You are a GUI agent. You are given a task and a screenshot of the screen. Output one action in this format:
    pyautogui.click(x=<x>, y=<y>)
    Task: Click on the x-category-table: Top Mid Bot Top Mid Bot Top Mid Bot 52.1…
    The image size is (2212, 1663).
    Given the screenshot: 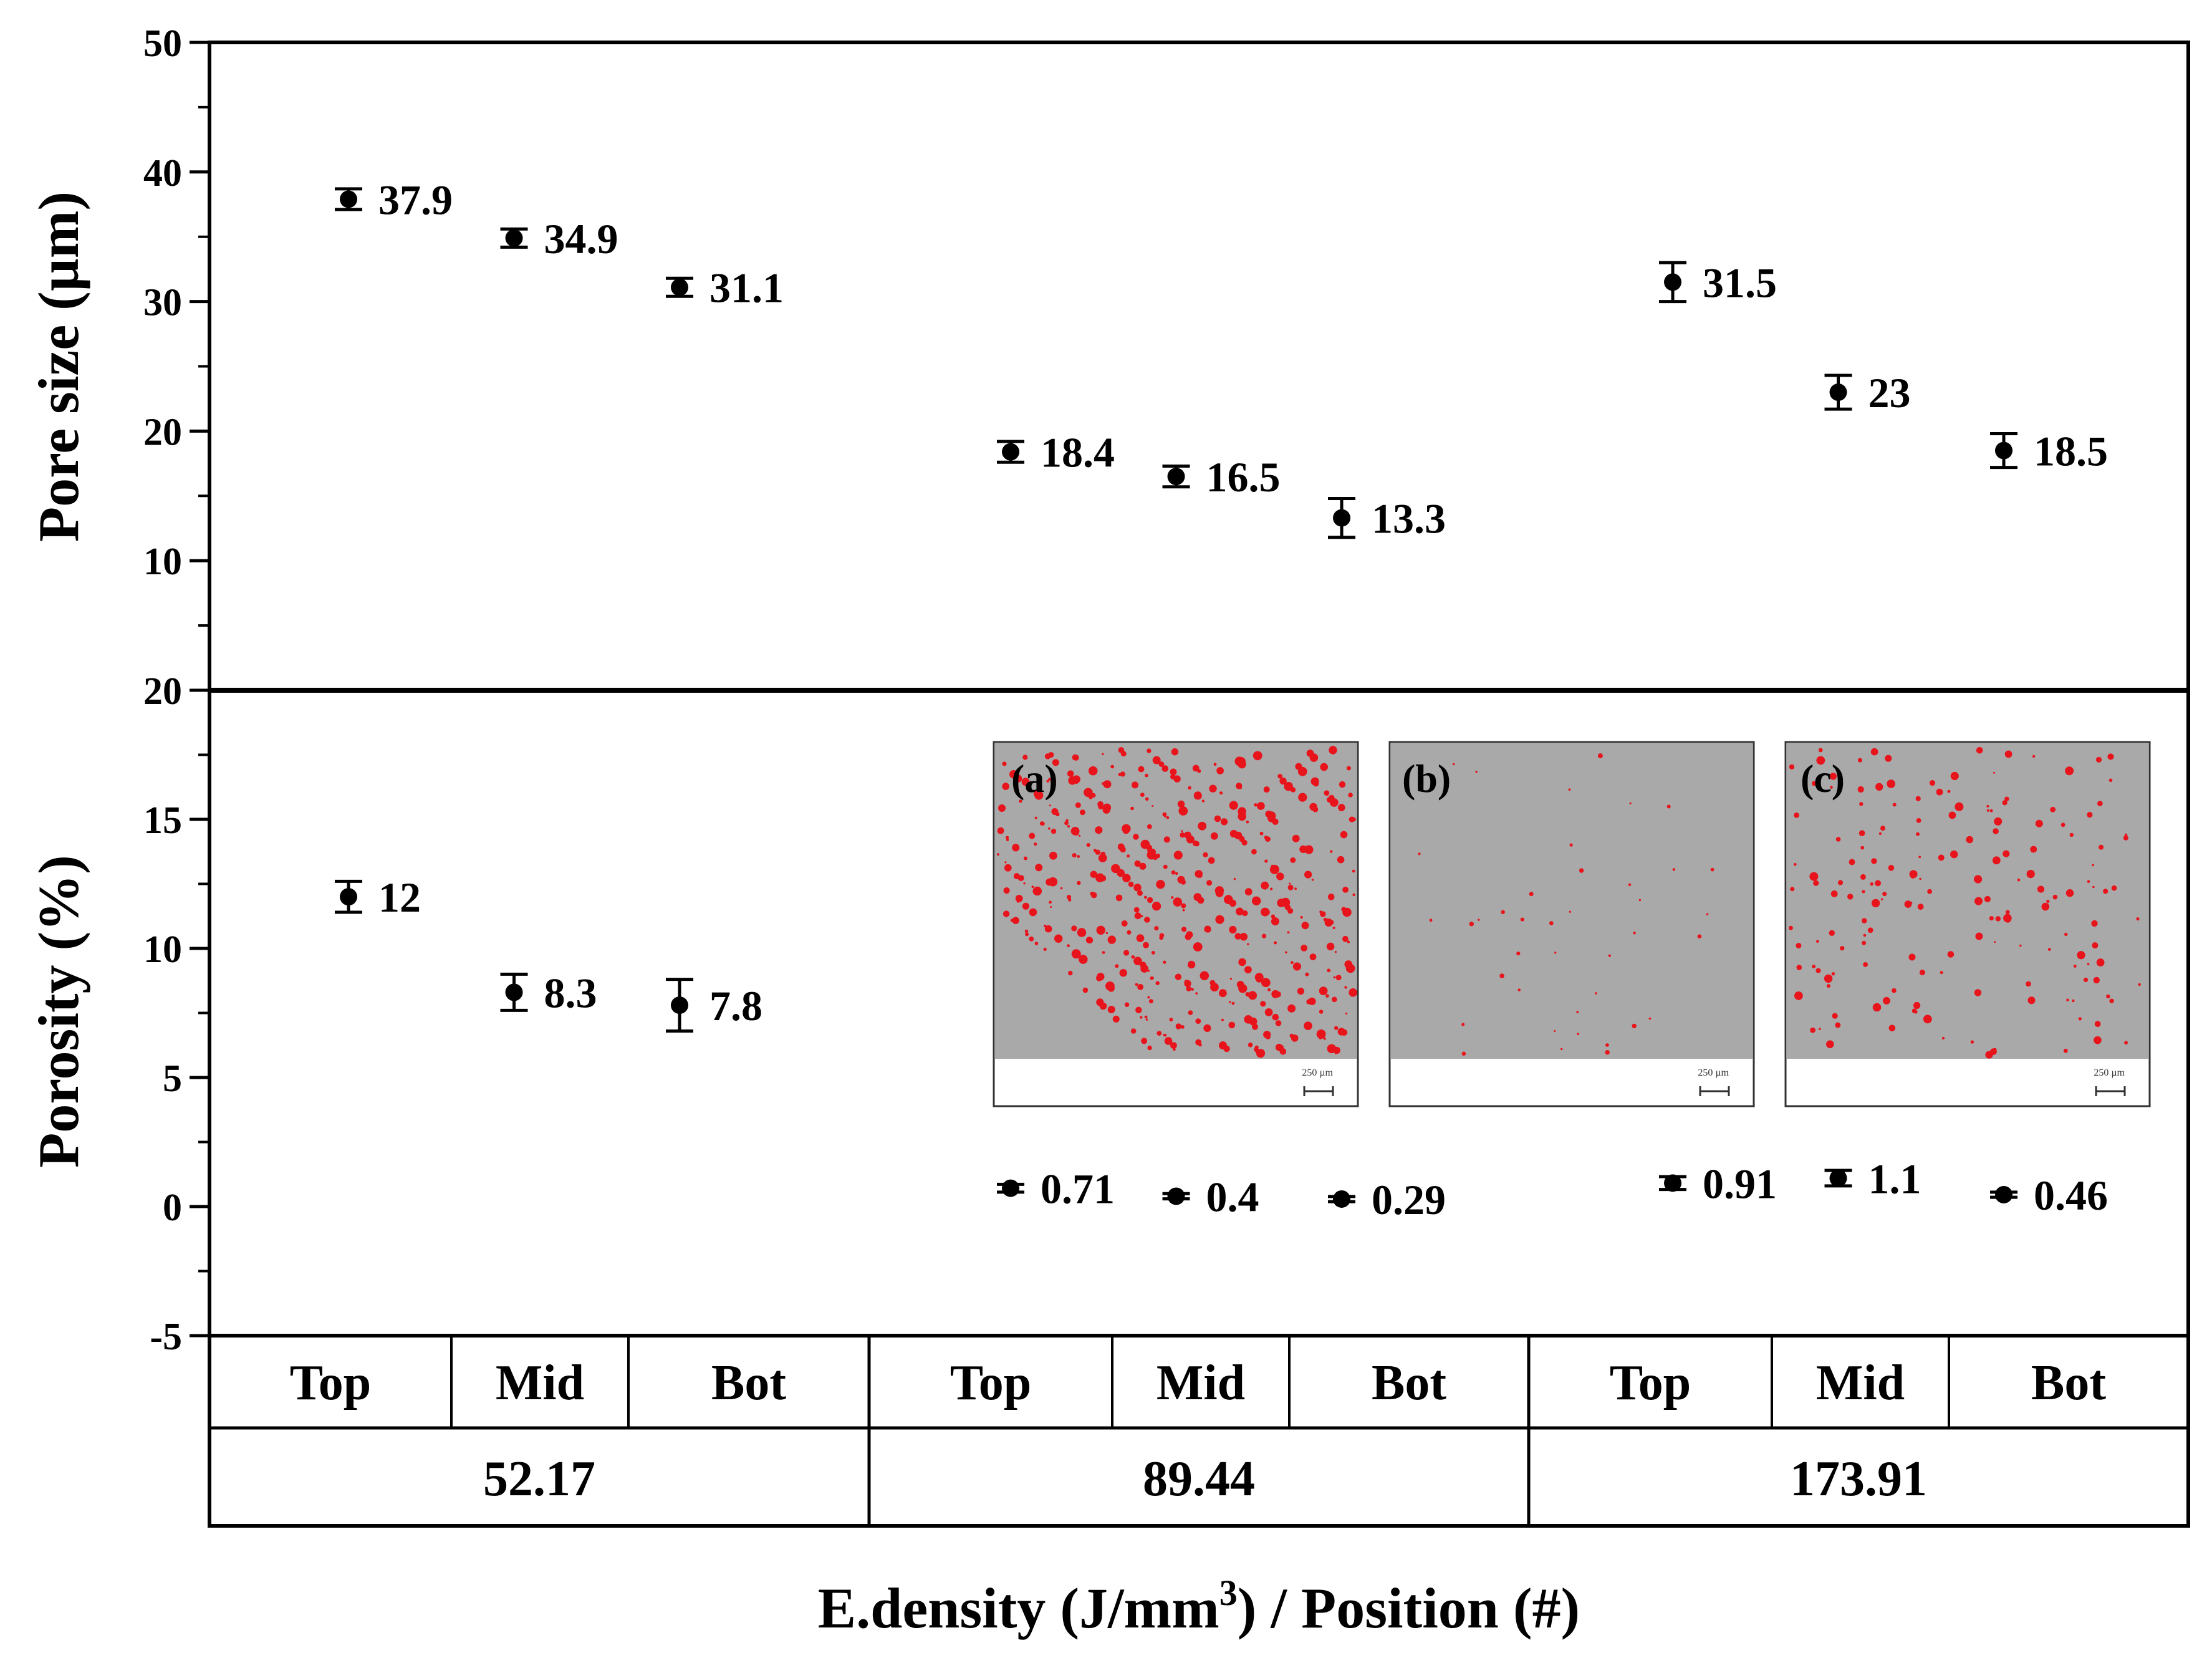 What is the action you would take?
    pyautogui.click(x=1199, y=1431)
    